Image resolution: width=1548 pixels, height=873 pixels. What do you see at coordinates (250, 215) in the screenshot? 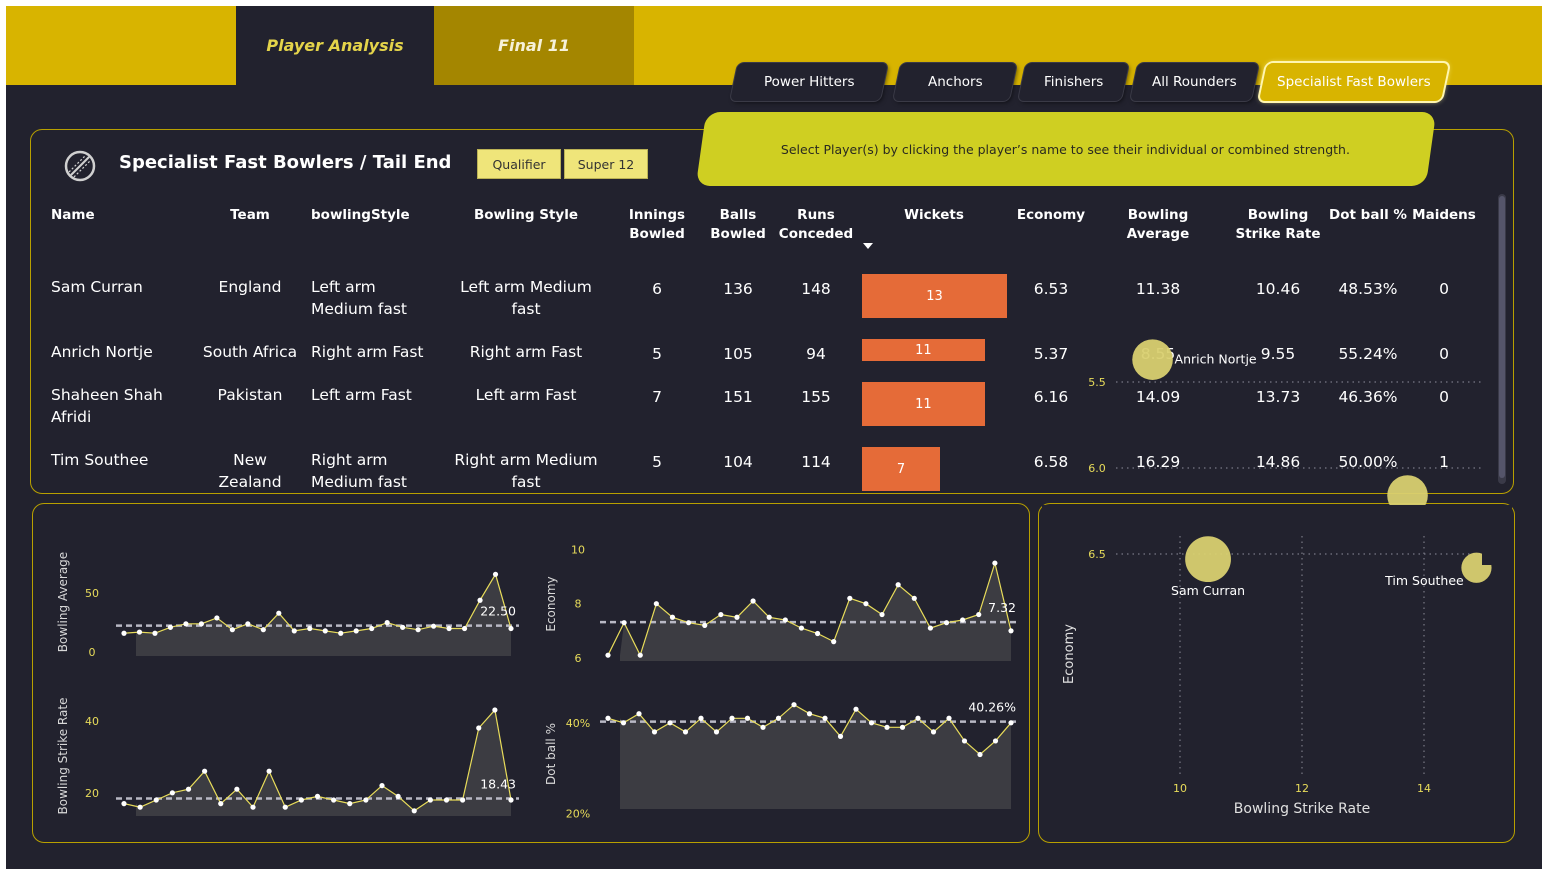
I see `header-team: Team` at bounding box center [250, 215].